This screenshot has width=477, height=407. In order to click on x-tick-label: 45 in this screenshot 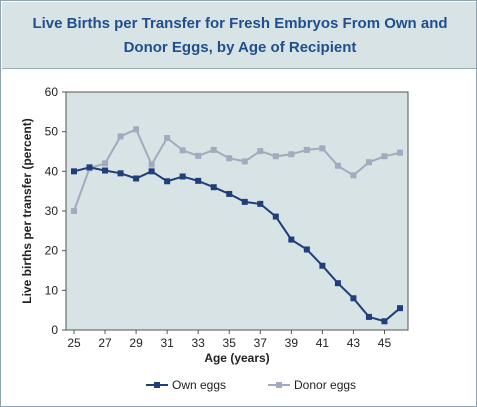, I will do `click(385, 343)`.